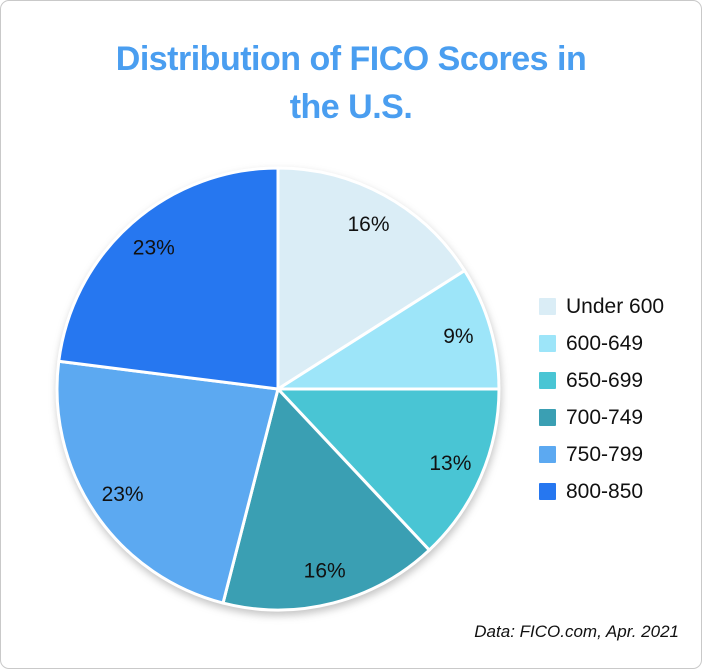 This screenshot has height=669, width=702. Describe the element at coordinates (605, 454) in the screenshot. I see `legend-label-750-799: 750-799` at that location.